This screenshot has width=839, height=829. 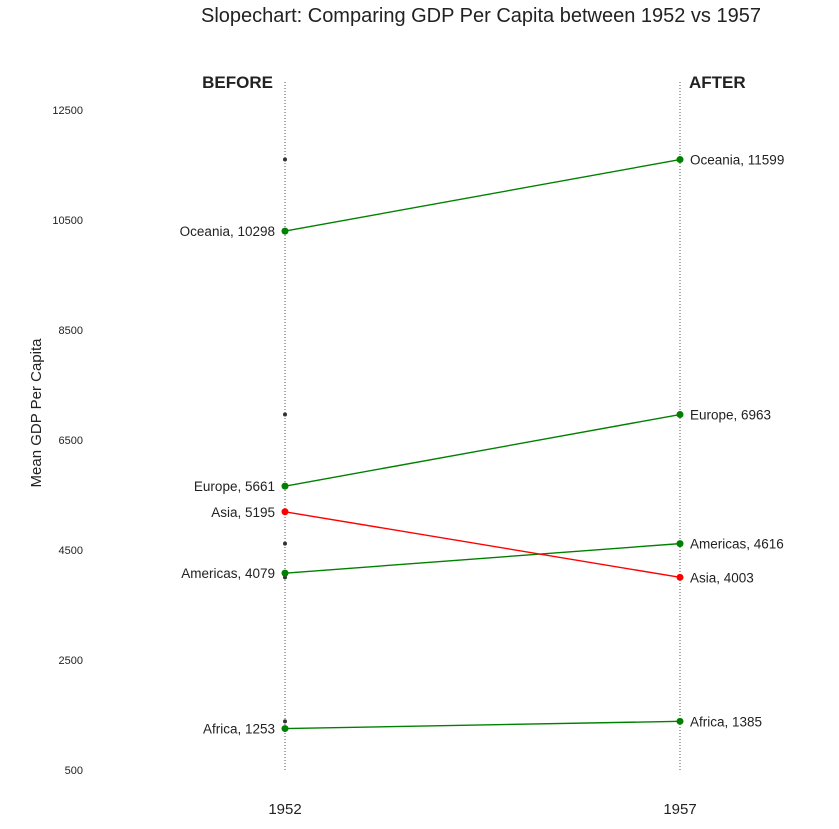 What do you see at coordinates (680, 577) in the screenshot?
I see `point-asia-1957` at bounding box center [680, 577].